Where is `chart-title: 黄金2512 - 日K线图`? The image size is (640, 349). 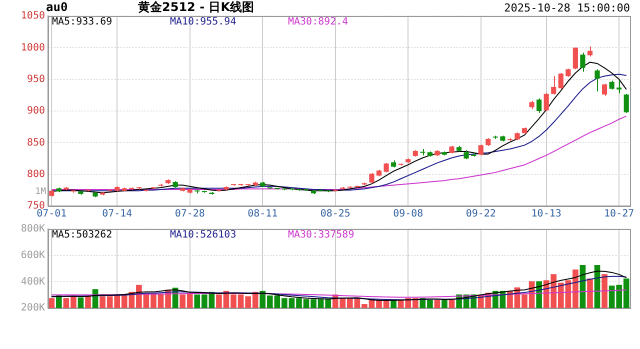 chart-title: 黄金2512 - 日K线图 is located at coordinates (195, 7).